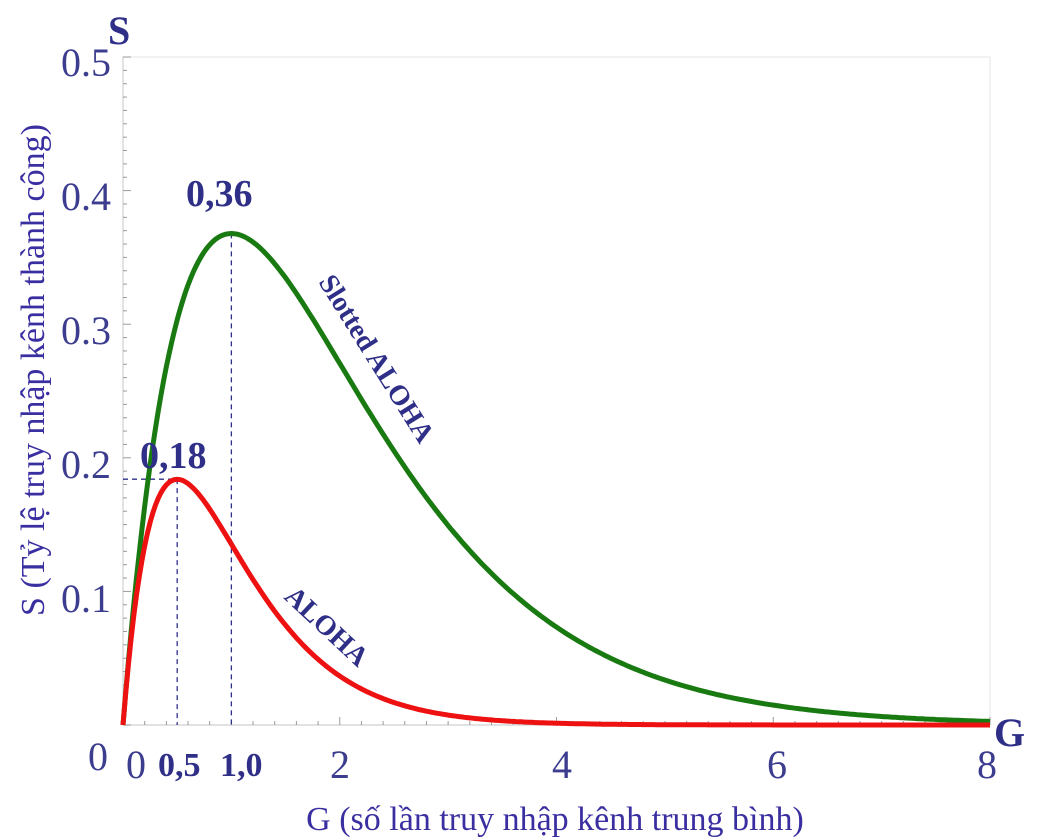 The width and height of the screenshot is (1047, 840). What do you see at coordinates (86, 62) in the screenshot?
I see `y-tick-label: 0.5` at bounding box center [86, 62].